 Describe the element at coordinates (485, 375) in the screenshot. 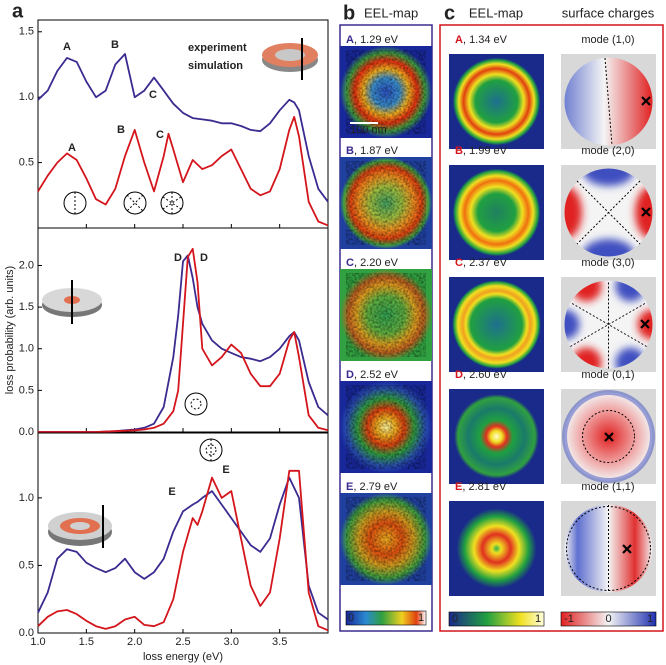

I see `map-energy: , 2.60 eV` at that location.